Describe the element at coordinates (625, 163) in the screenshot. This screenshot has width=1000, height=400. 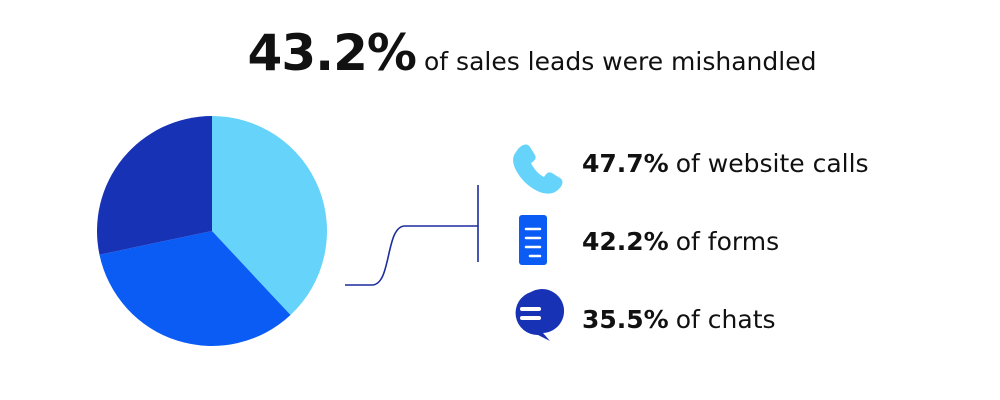
I see `legend-value: 47.7%` at that location.